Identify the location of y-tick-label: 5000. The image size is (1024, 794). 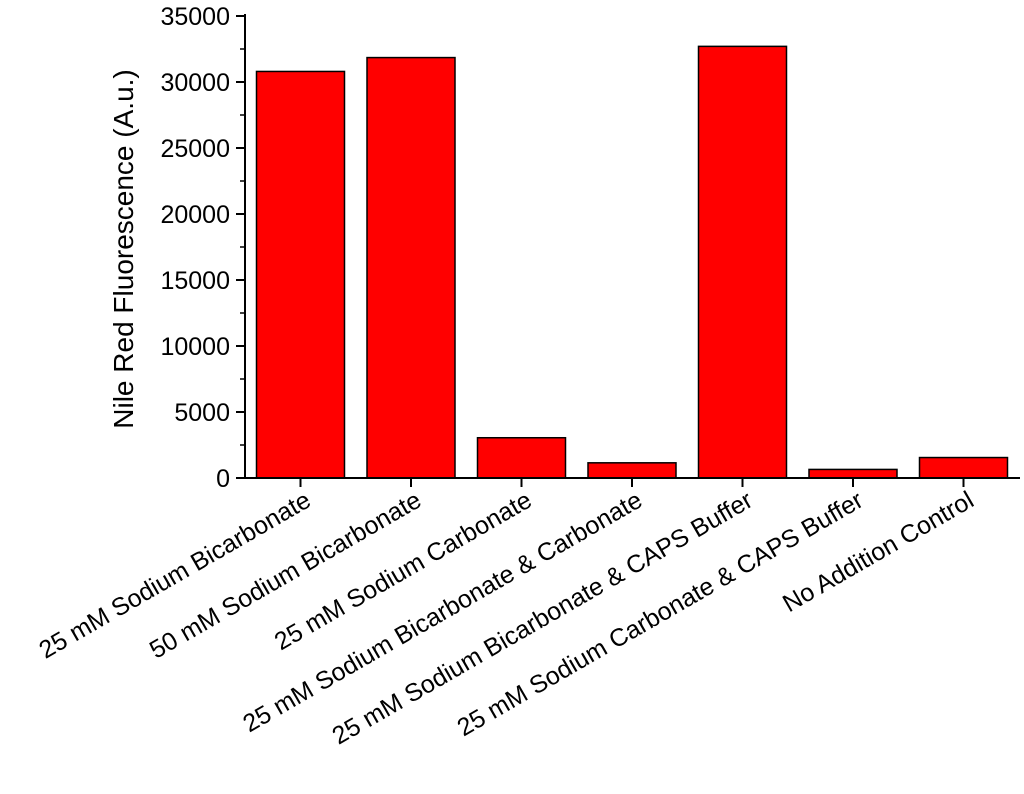
(202, 413).